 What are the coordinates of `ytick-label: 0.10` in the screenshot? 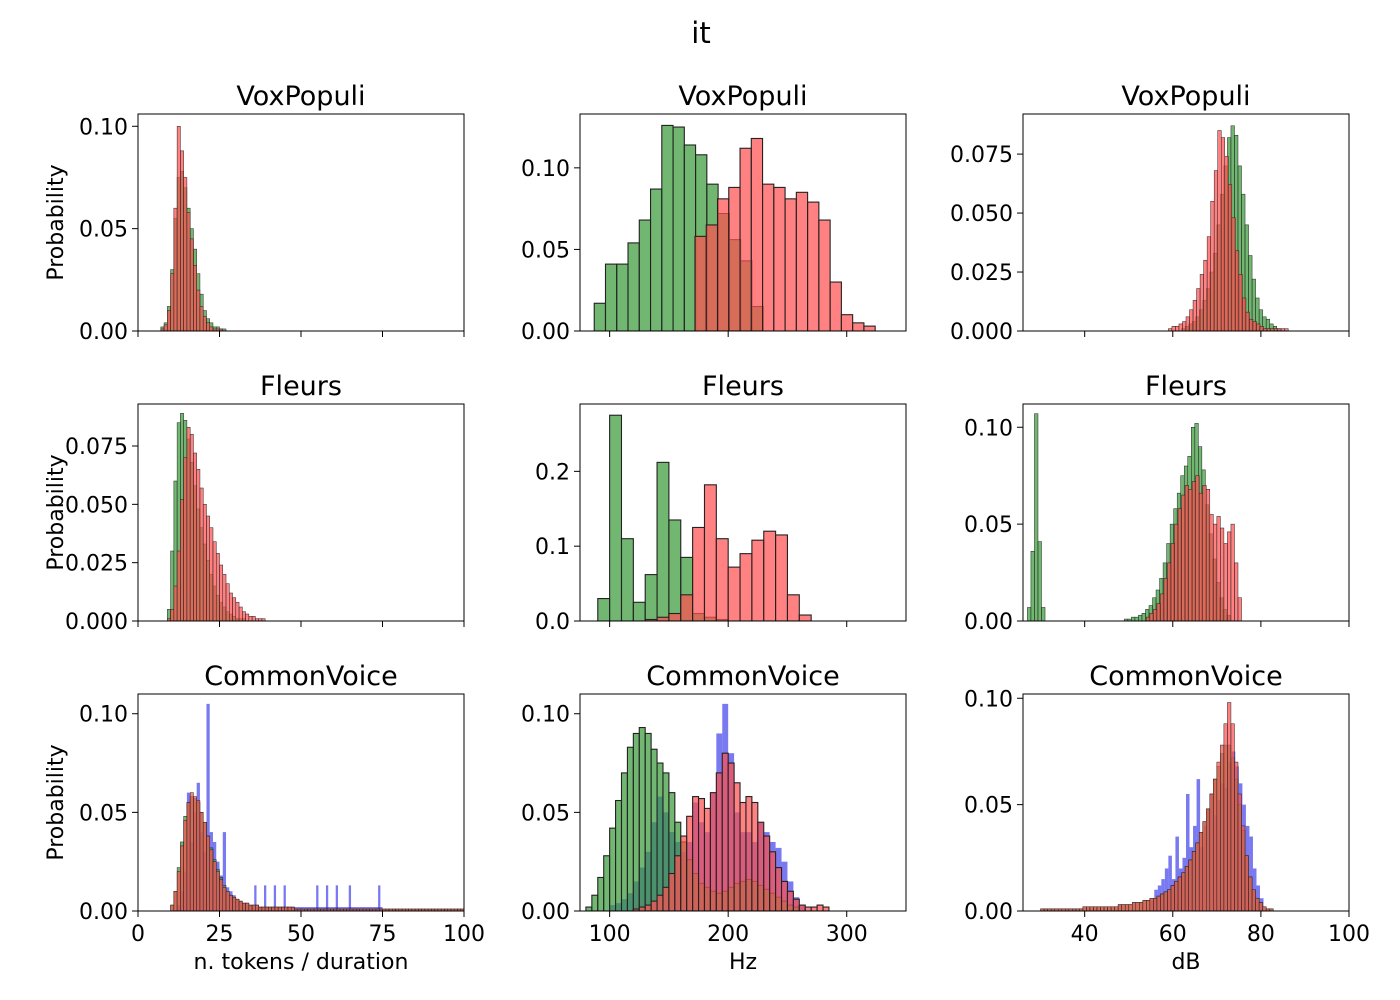 It's located at (103, 127).